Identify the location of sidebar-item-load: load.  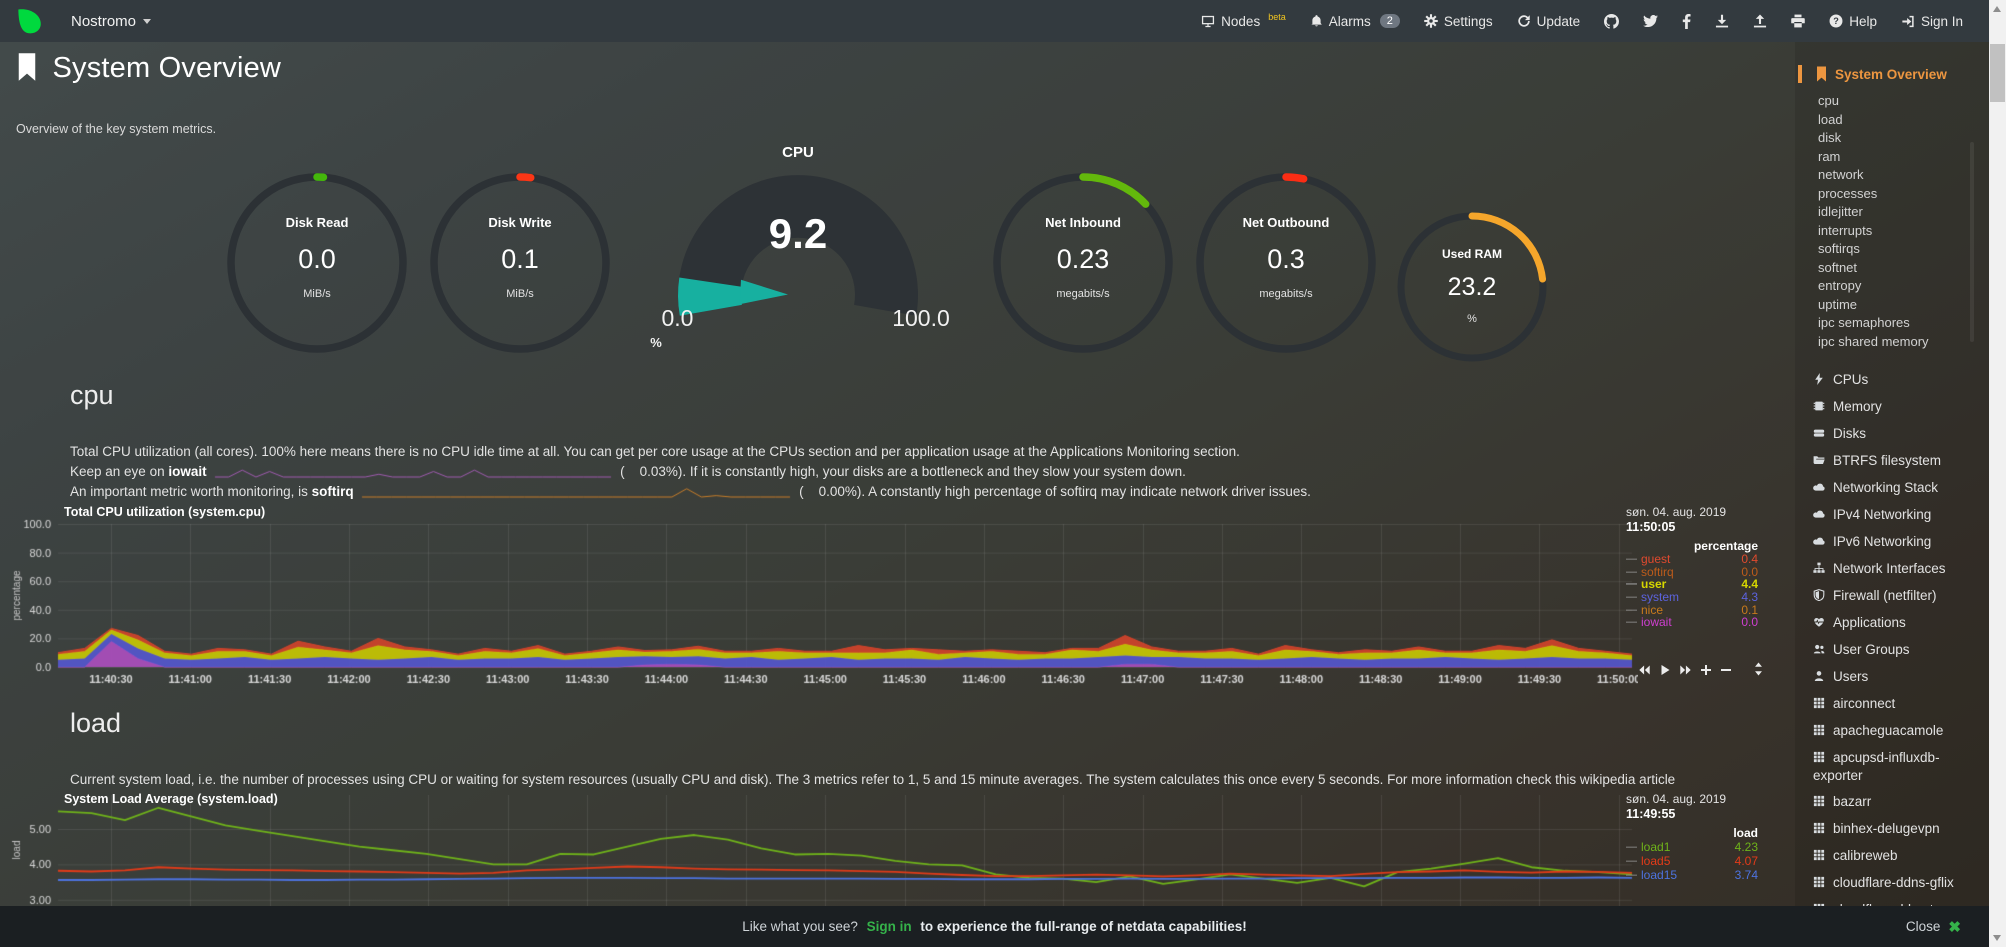
(1830, 119).